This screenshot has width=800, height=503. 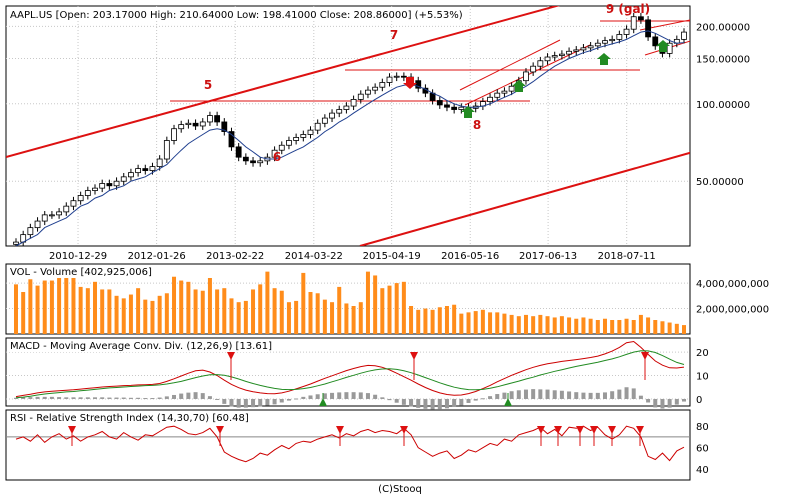 What do you see at coordinates (314, 256) in the screenshot?
I see `x-tick-label: 2014-03-22` at bounding box center [314, 256].